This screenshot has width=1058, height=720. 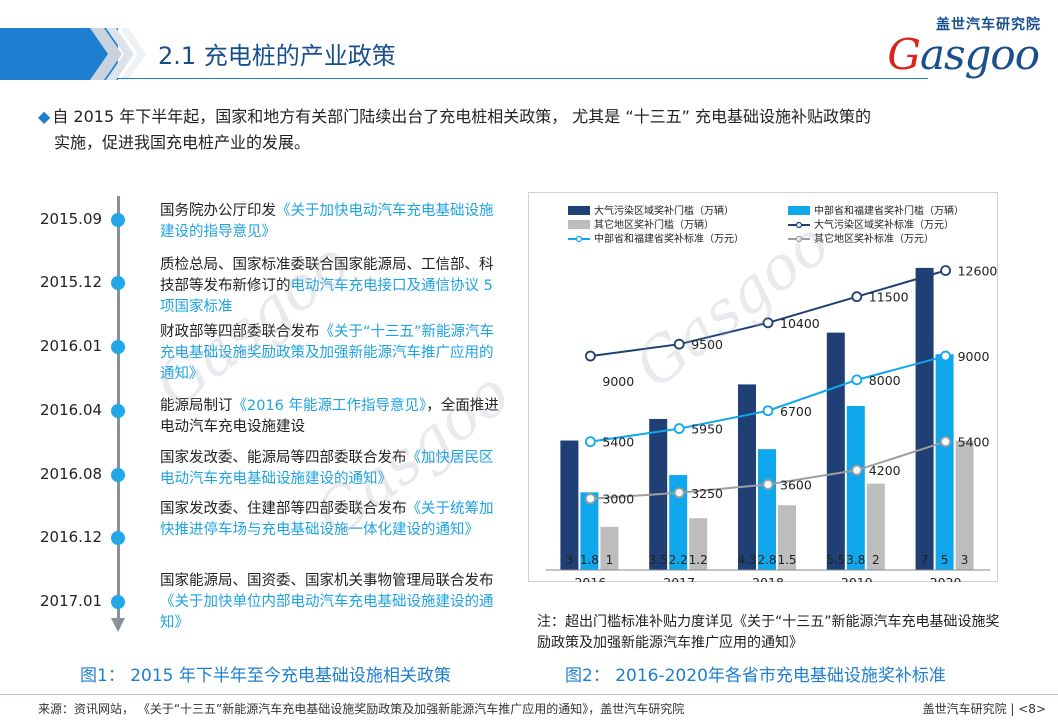 I want to click on bar-value-label: 3.5, so click(x=658, y=560).